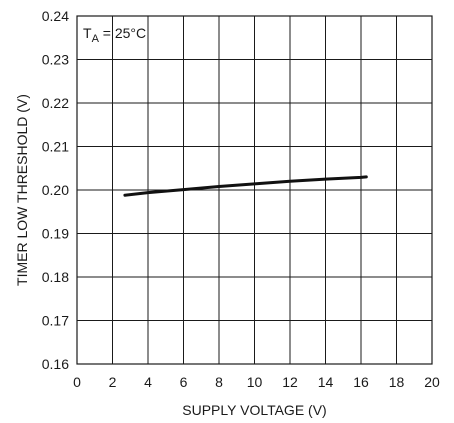 This screenshot has height=423, width=454. Describe the element at coordinates (77, 382) in the screenshot. I see `x-tick-label: 0` at that location.